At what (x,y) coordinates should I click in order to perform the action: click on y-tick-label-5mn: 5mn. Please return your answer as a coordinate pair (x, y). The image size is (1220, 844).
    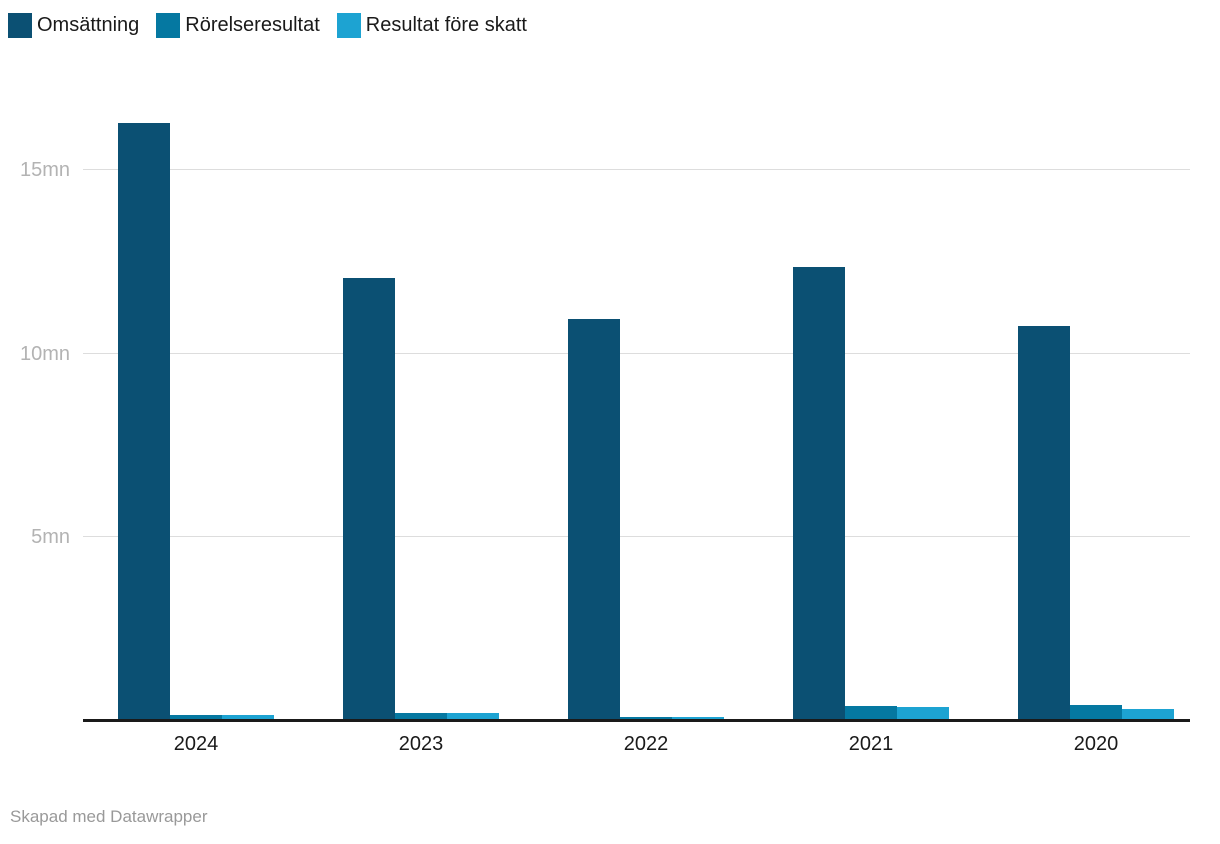
    Looking at the image, I should click on (50, 536).